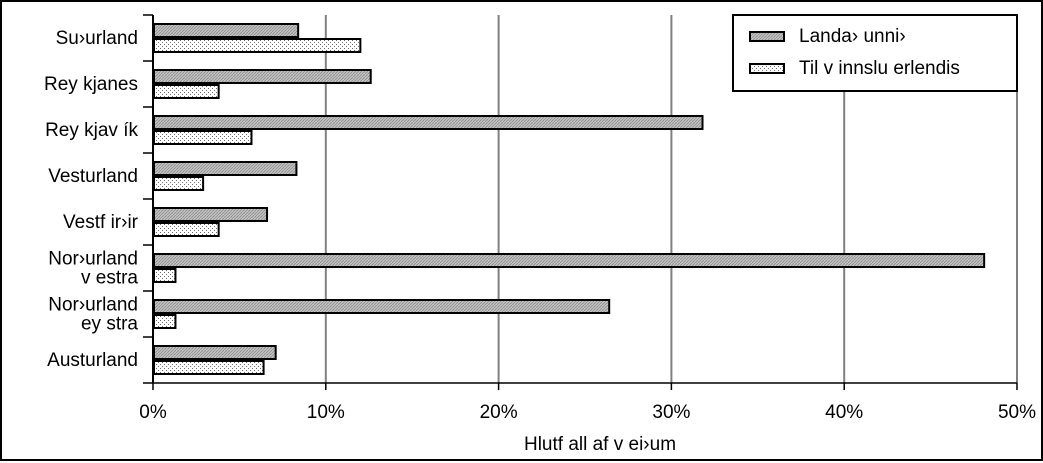 The height and width of the screenshot is (463, 1043). What do you see at coordinates (92, 360) in the screenshot?
I see `category-label: Austurland` at bounding box center [92, 360].